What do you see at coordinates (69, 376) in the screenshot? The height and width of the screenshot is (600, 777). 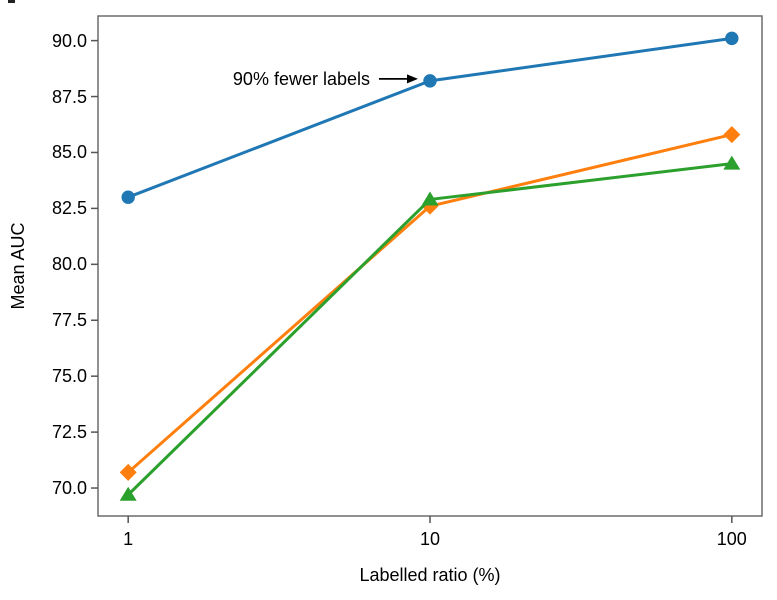 I see `y-tick-label: 75.0` at bounding box center [69, 376].